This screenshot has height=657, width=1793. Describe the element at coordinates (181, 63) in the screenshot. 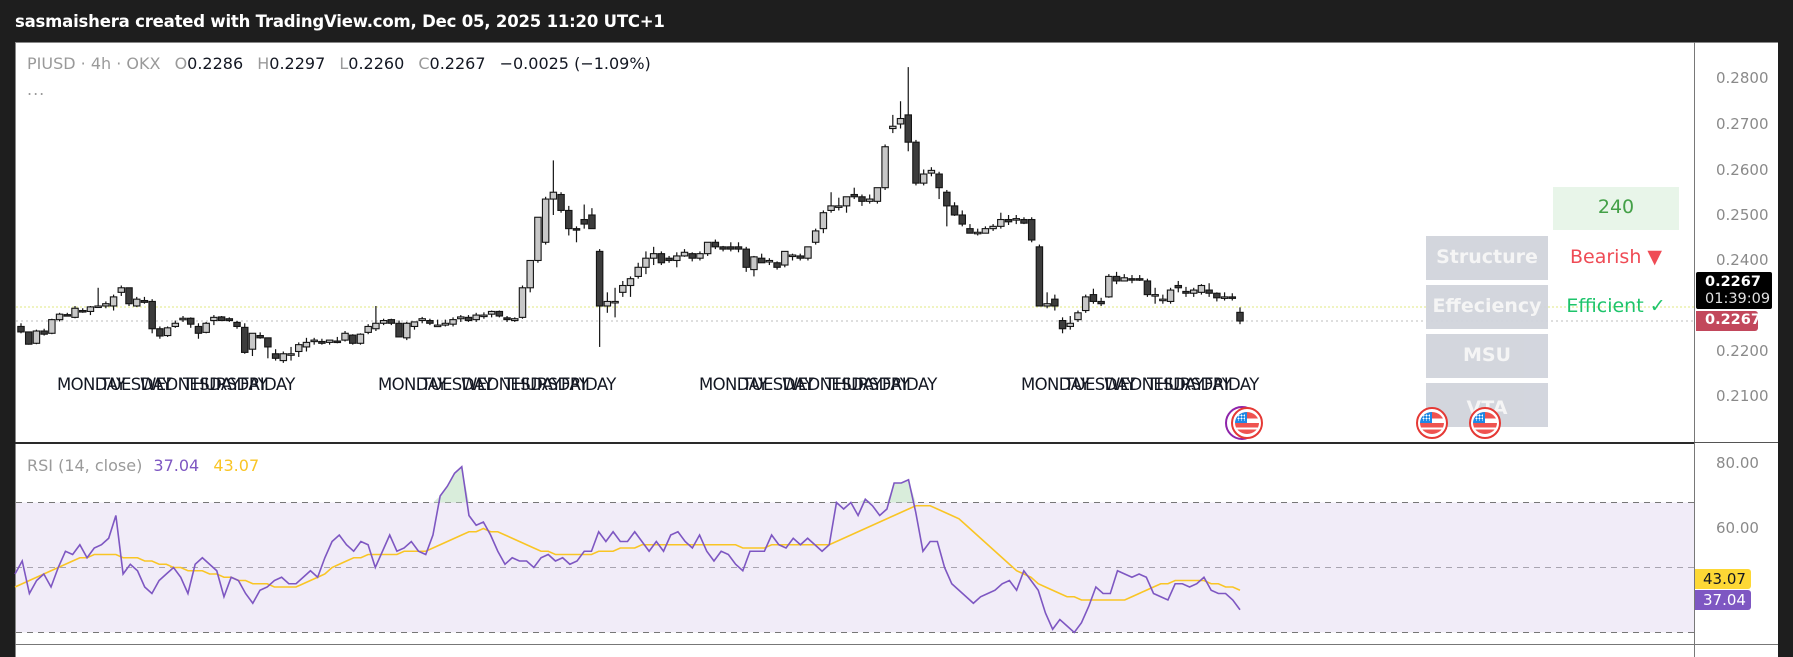

I see `open-label: O` at that location.